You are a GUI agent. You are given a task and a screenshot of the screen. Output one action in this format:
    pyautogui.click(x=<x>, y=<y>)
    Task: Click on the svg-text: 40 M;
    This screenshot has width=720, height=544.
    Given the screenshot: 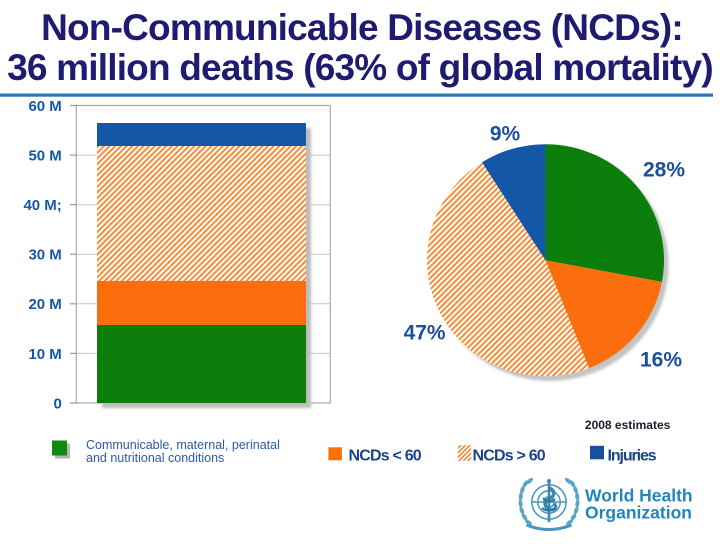 What is the action you would take?
    pyautogui.click(x=42, y=205)
    